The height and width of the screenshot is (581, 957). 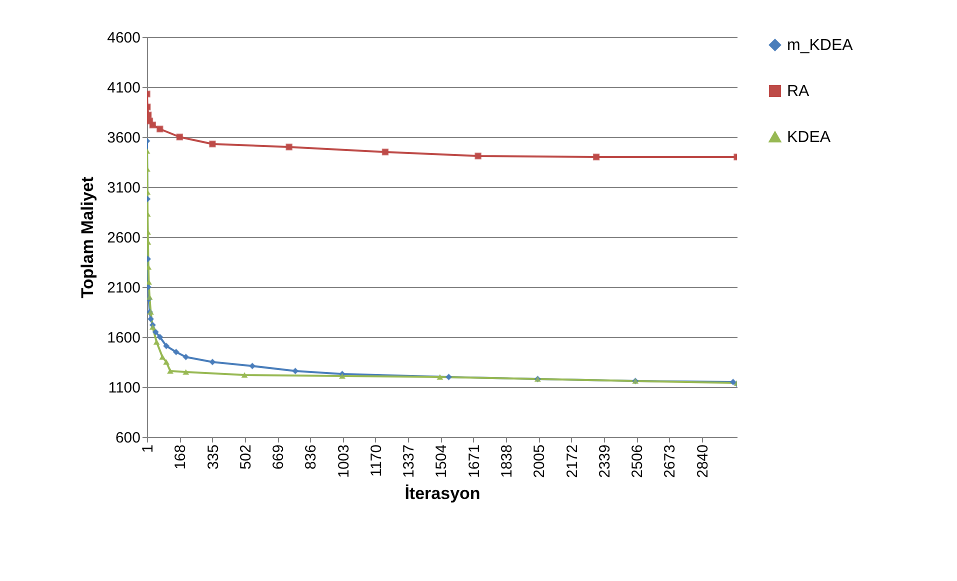 I want to click on y-tick-label: 1600, so click(x=123, y=338).